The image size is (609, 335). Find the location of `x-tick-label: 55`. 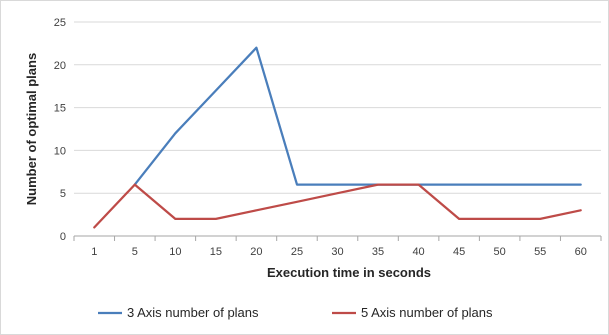

x-tick-label: 55 is located at coordinates (540, 252).